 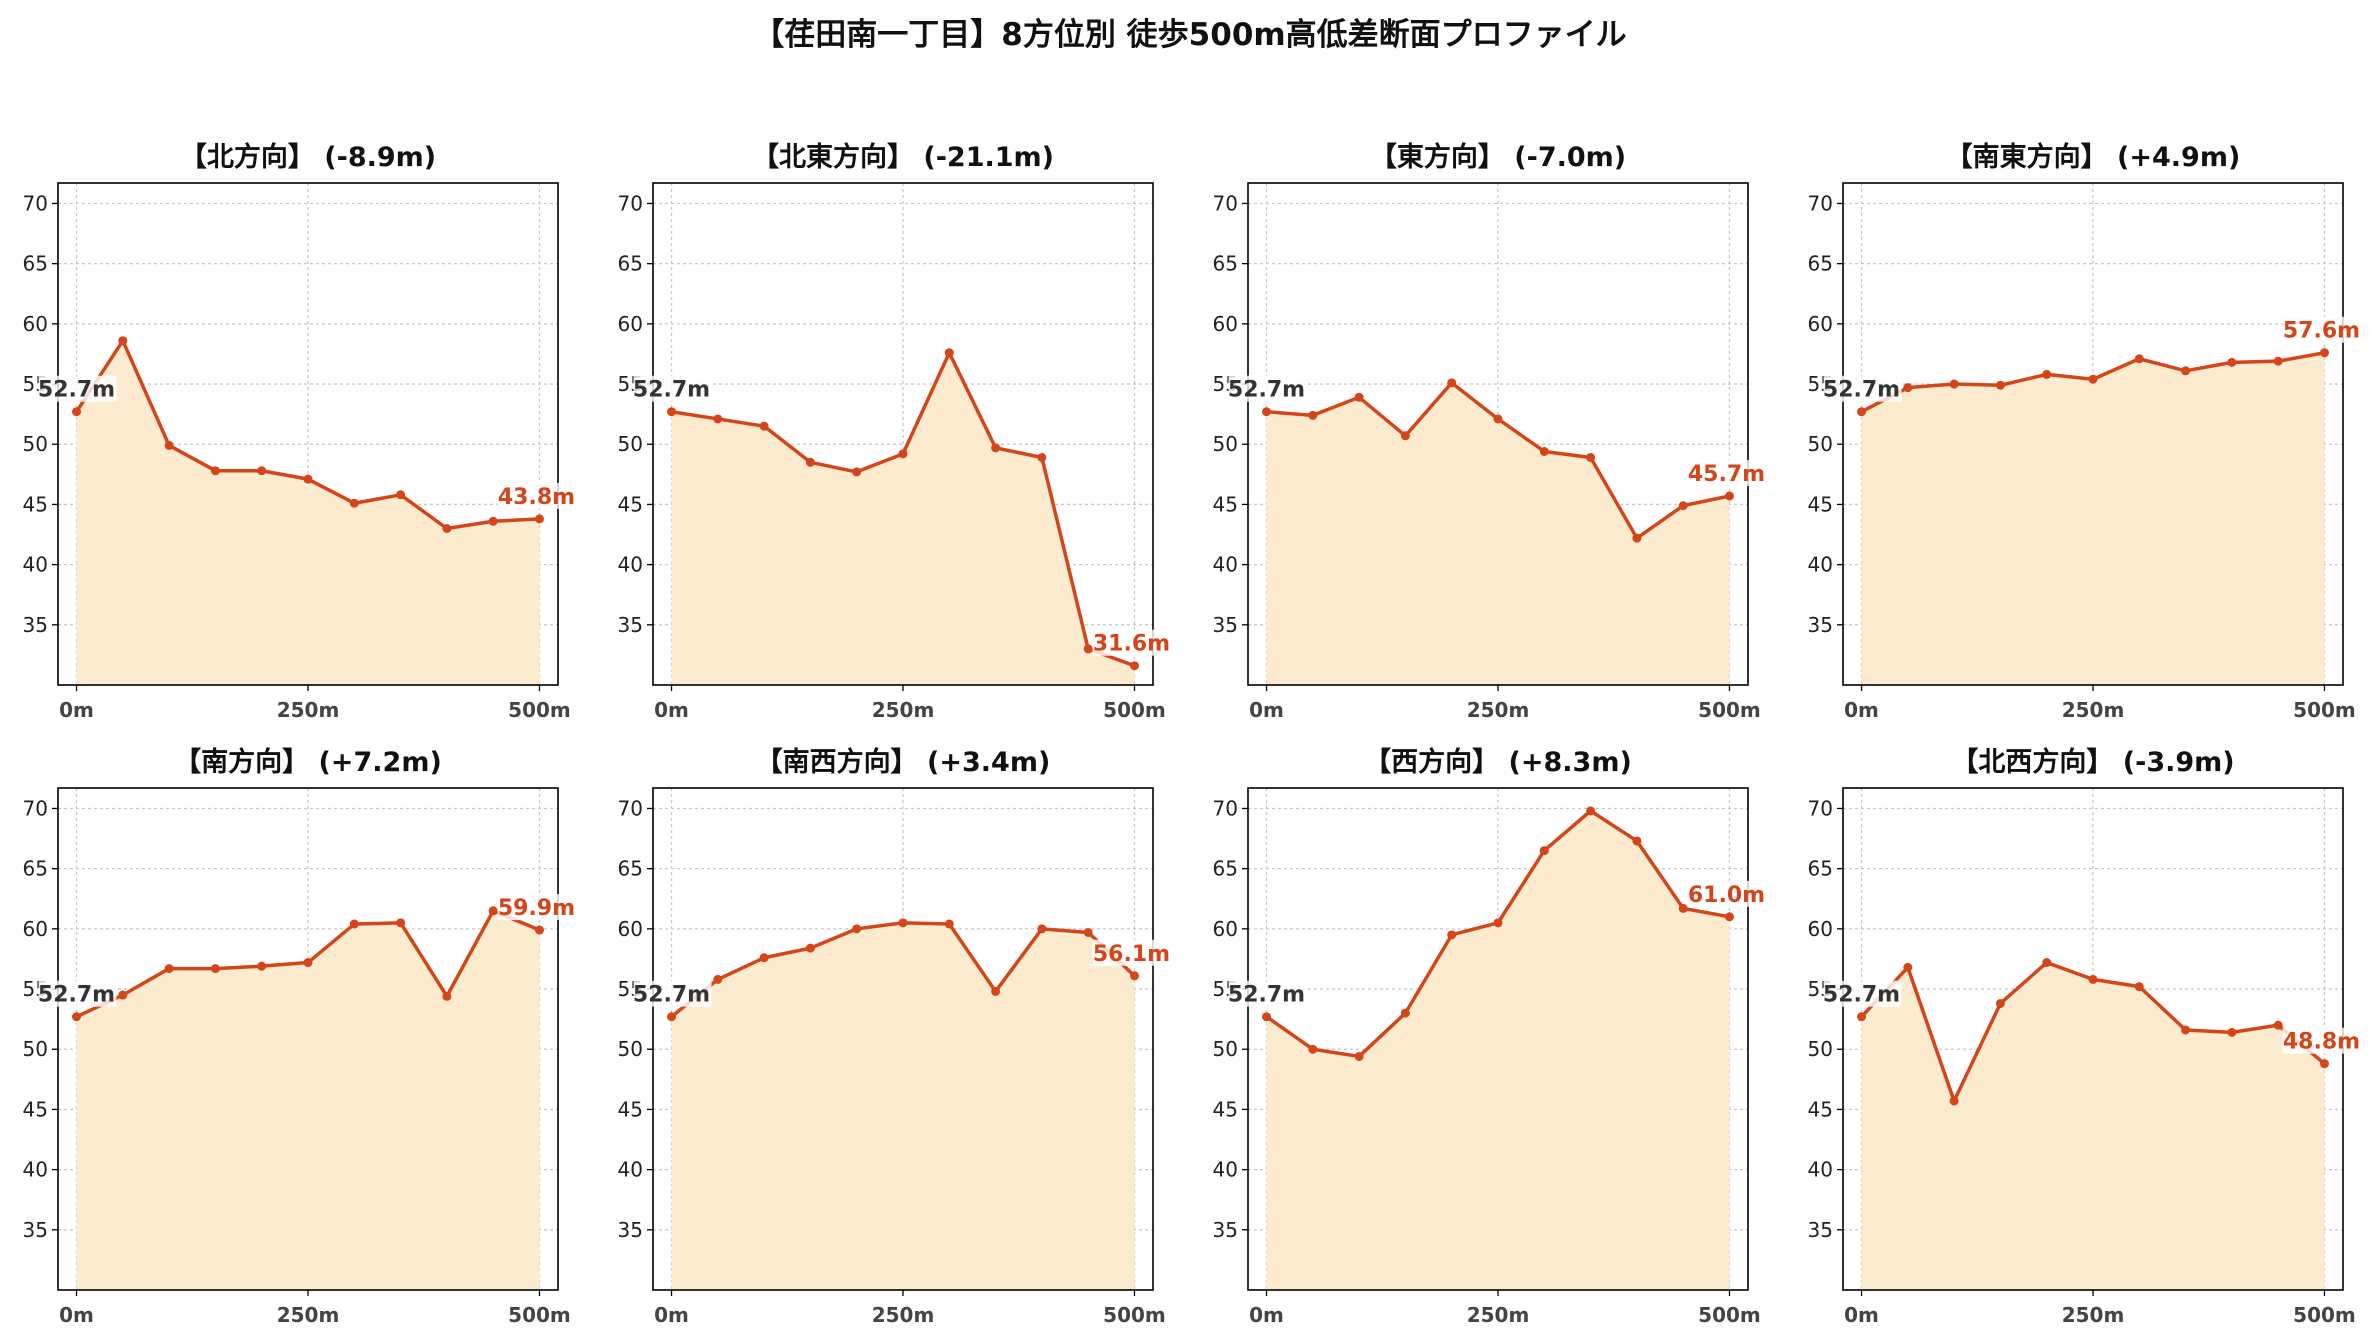 What do you see at coordinates (1861, 390) in the screenshot?
I see `start-label-text: 52.7m` at bounding box center [1861, 390].